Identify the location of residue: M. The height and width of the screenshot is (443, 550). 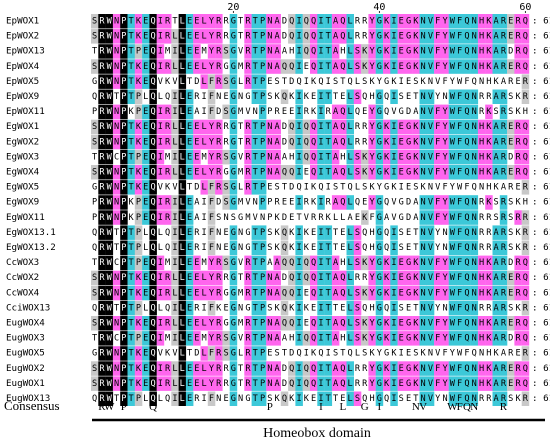
(167, 157).